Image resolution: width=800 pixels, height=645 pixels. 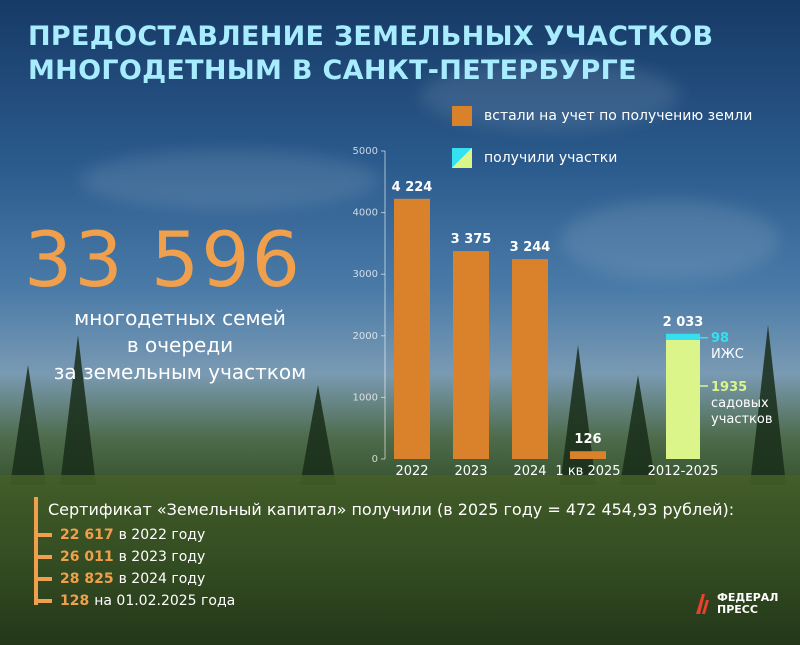 I want to click on legend-label-registered: встали на учет по получению земли, so click(x=618, y=116).